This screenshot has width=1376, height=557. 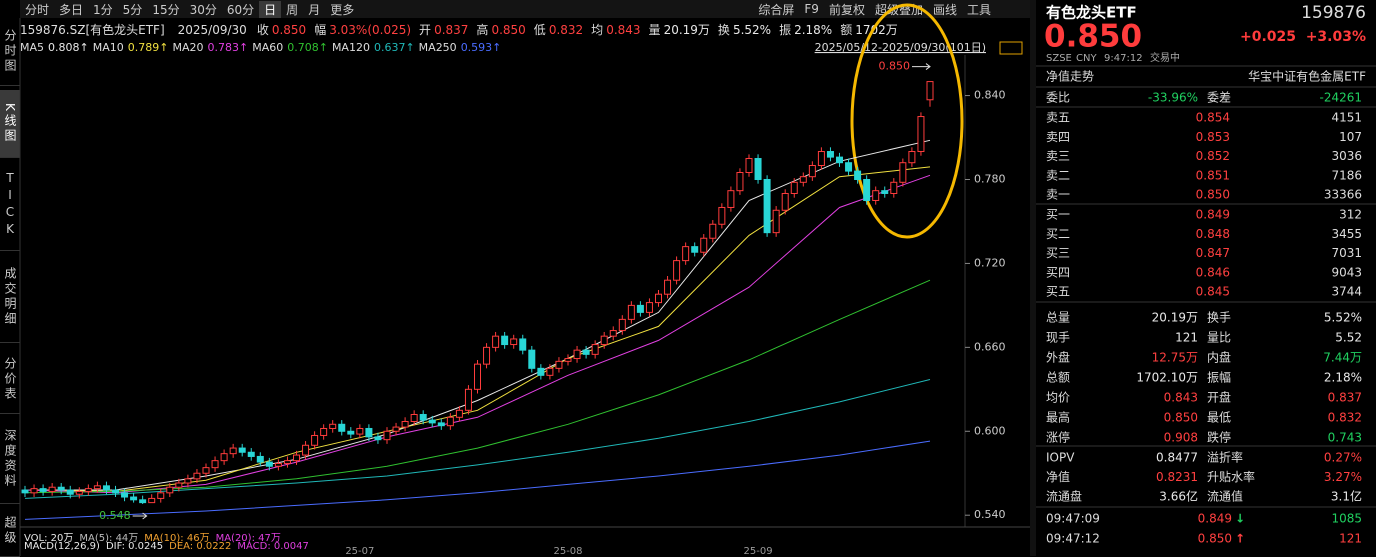 What do you see at coordinates (1175, 318) in the screenshot?
I see `stat-value: 20.19万` at bounding box center [1175, 318].